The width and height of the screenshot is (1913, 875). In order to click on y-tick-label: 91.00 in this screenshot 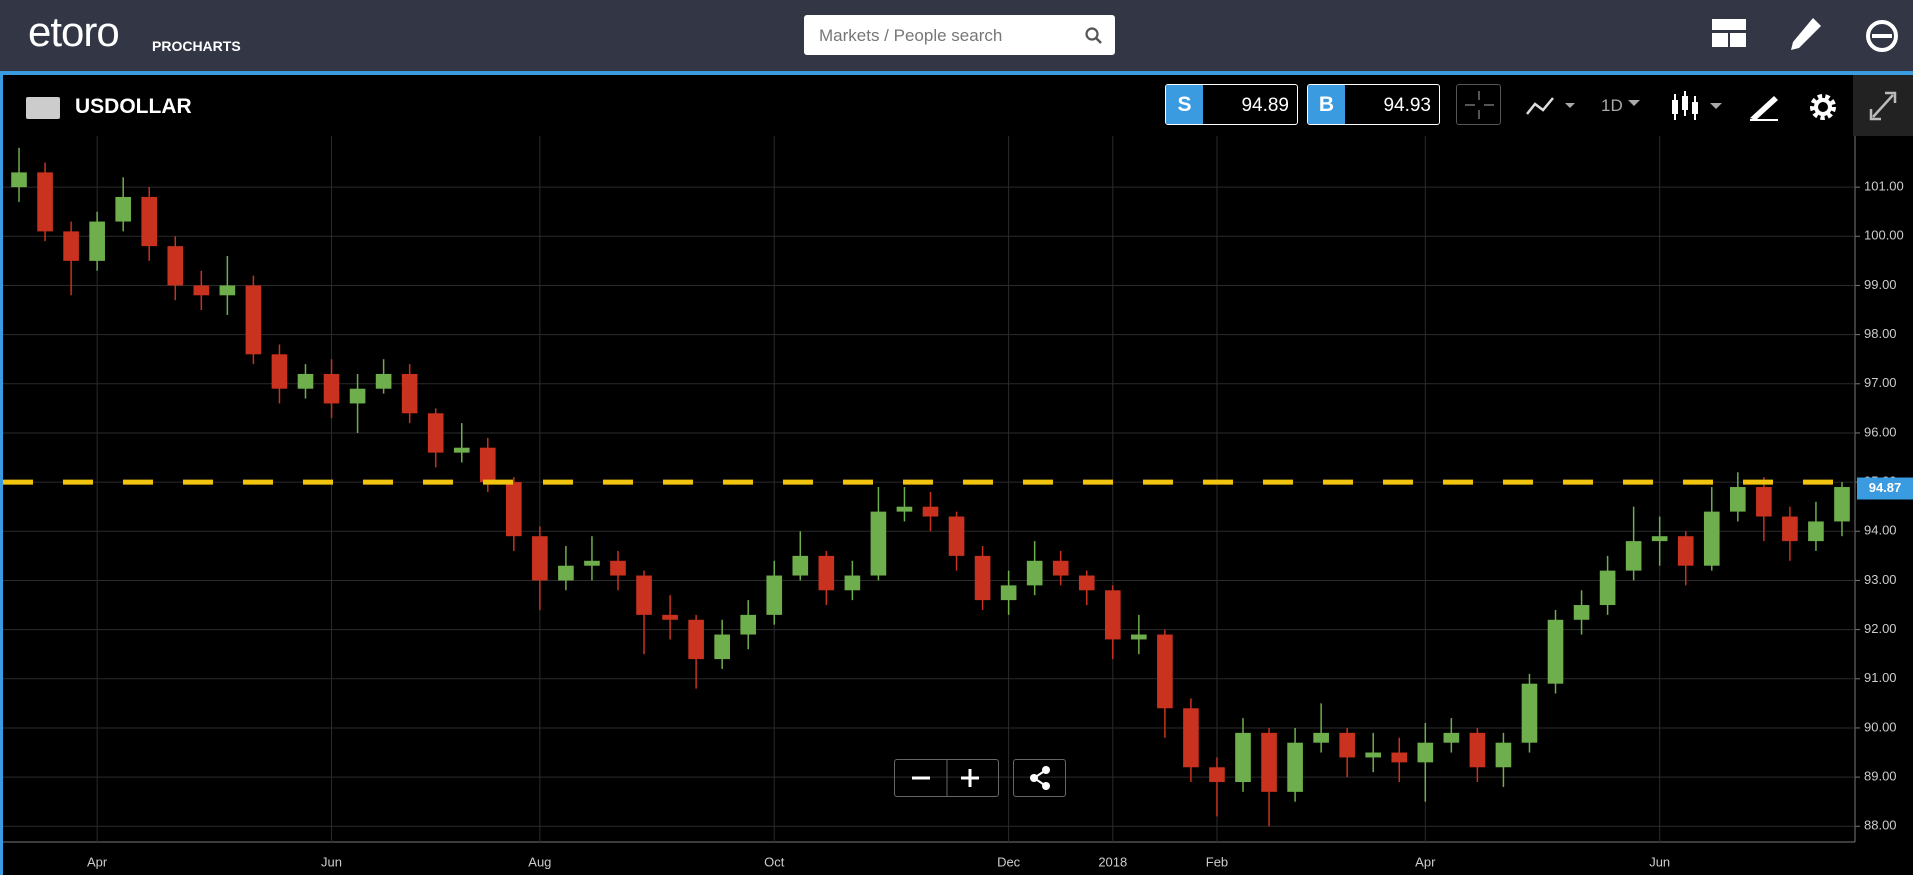, I will do `click(1880, 677)`.